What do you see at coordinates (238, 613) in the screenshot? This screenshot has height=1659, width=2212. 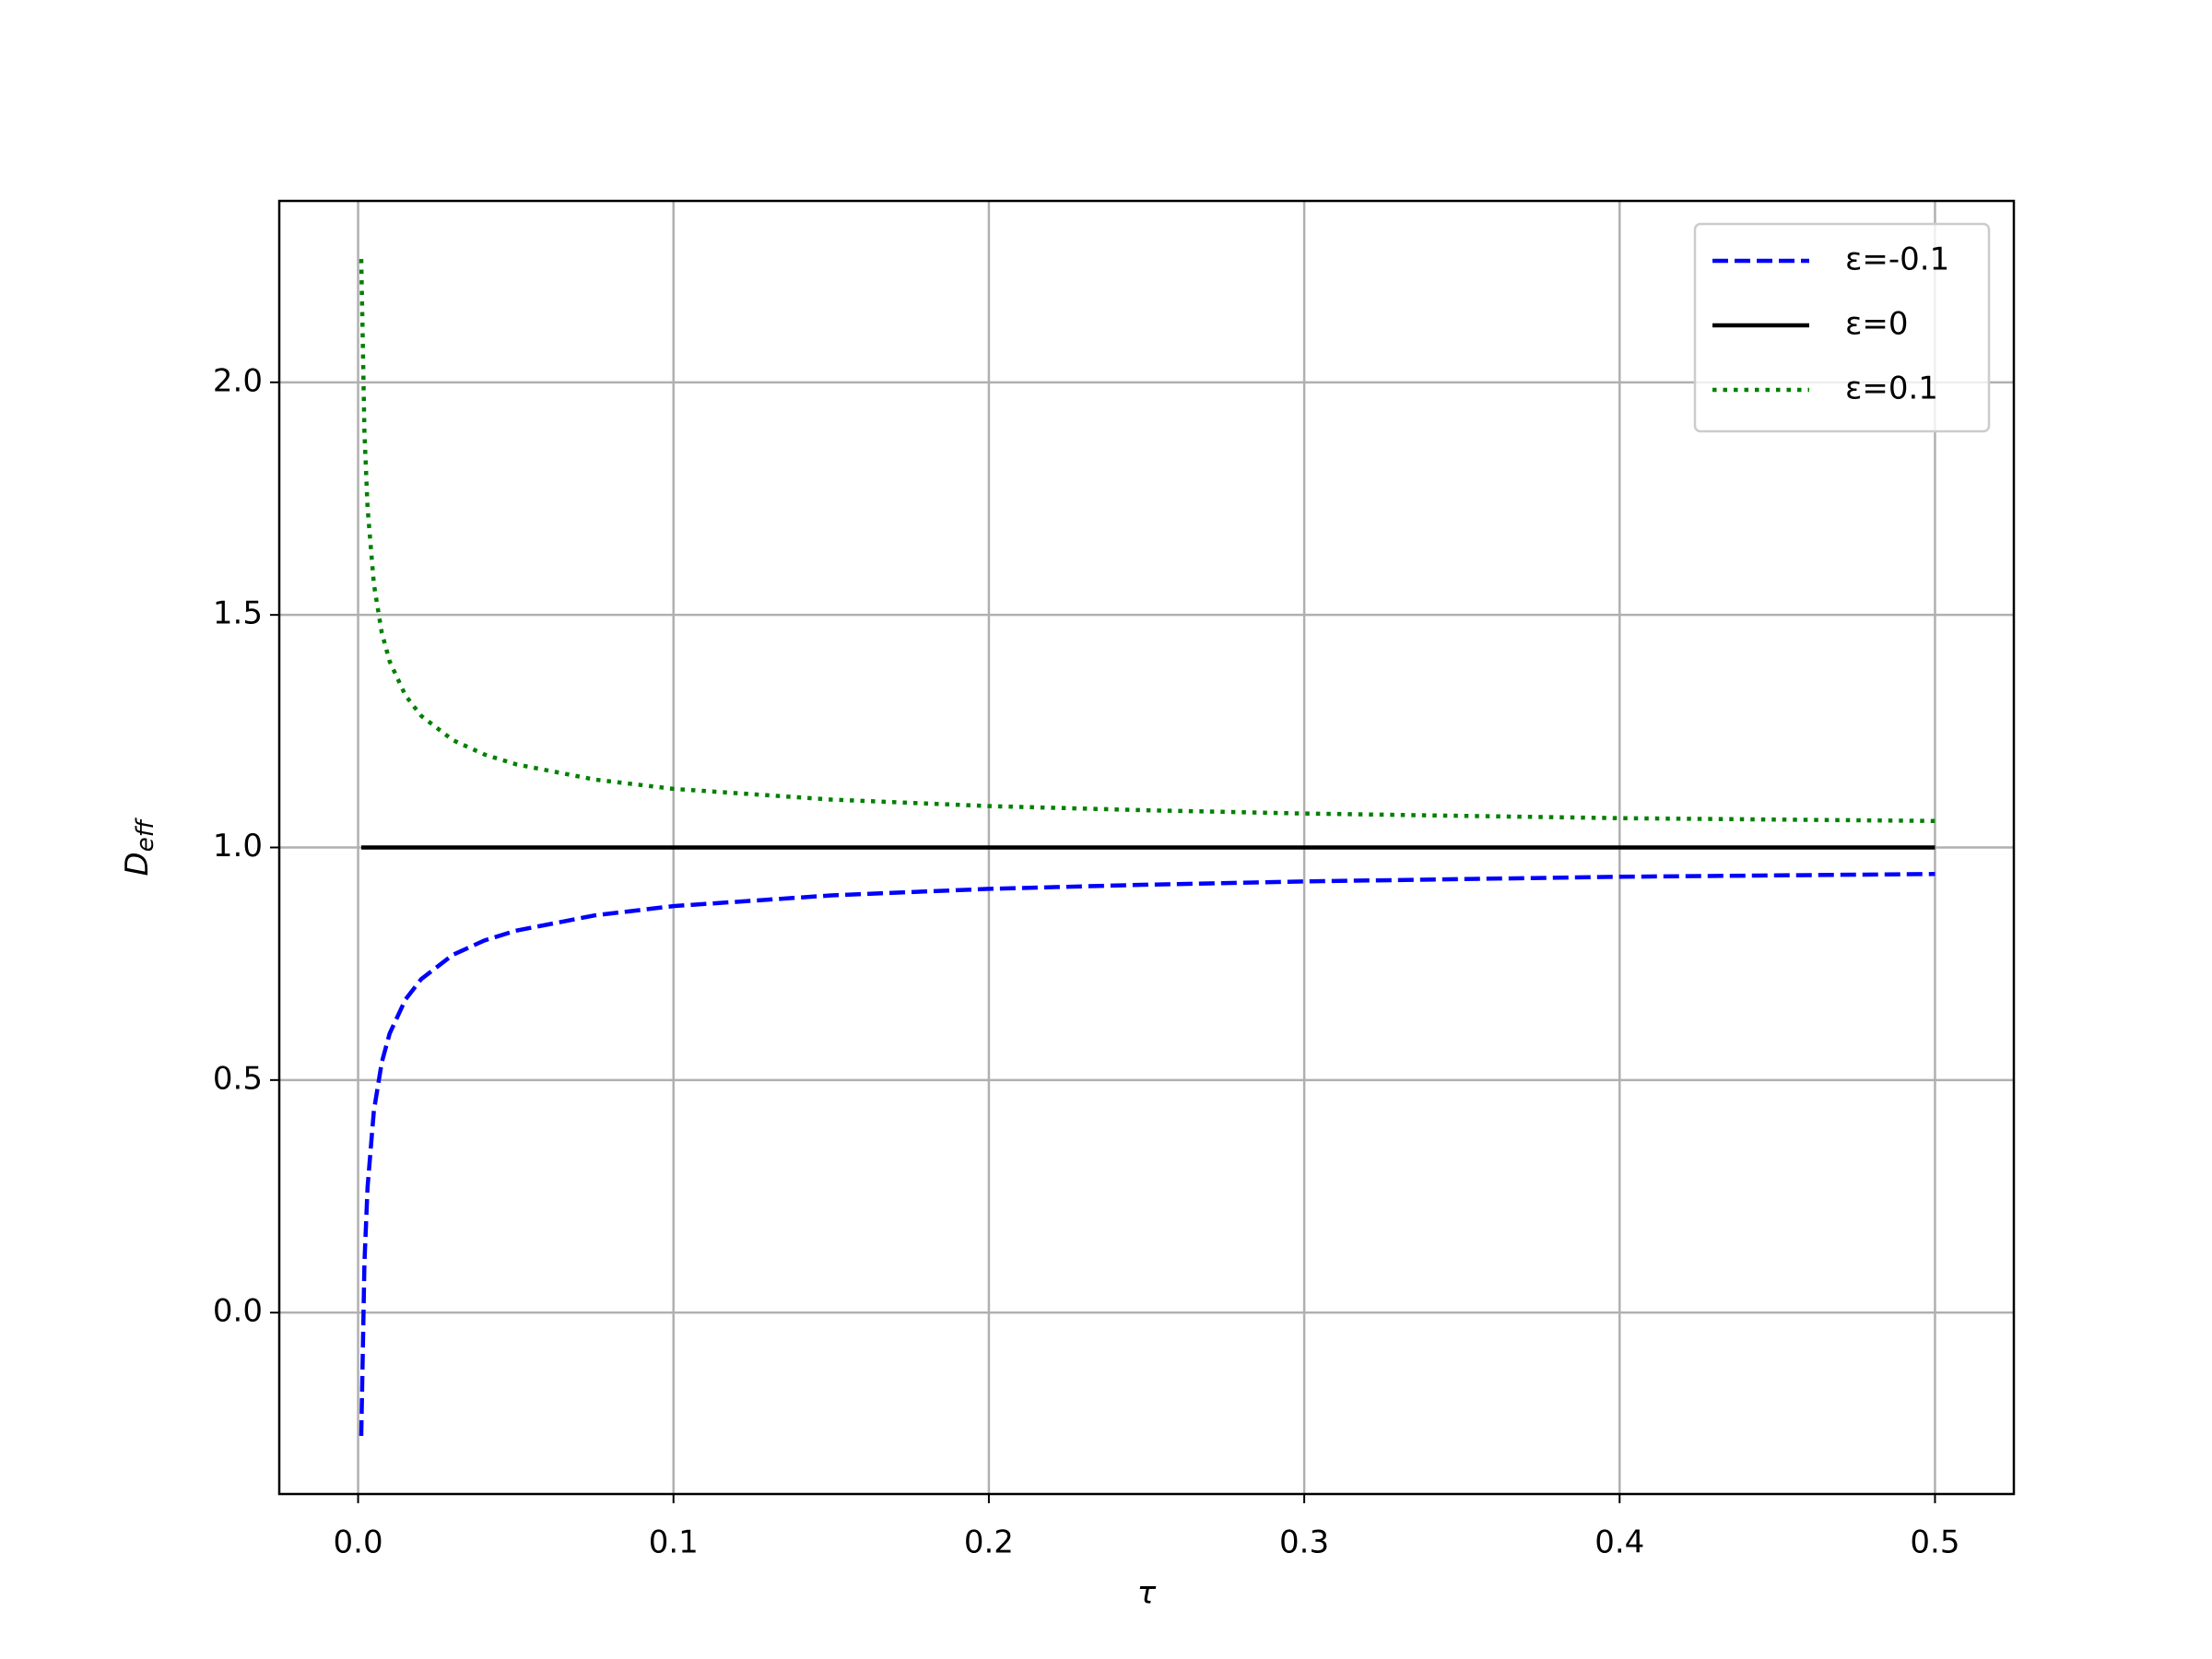 I see `y-tick-label: 1.5` at bounding box center [238, 613].